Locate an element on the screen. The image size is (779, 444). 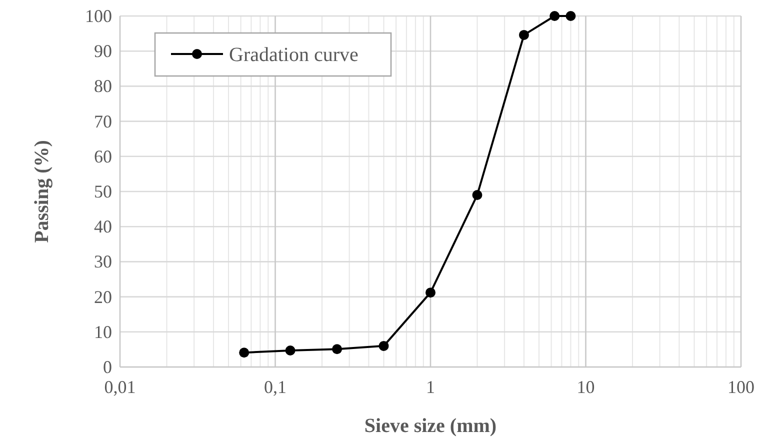
y-tick-label: 60 is located at coordinates (103, 156).